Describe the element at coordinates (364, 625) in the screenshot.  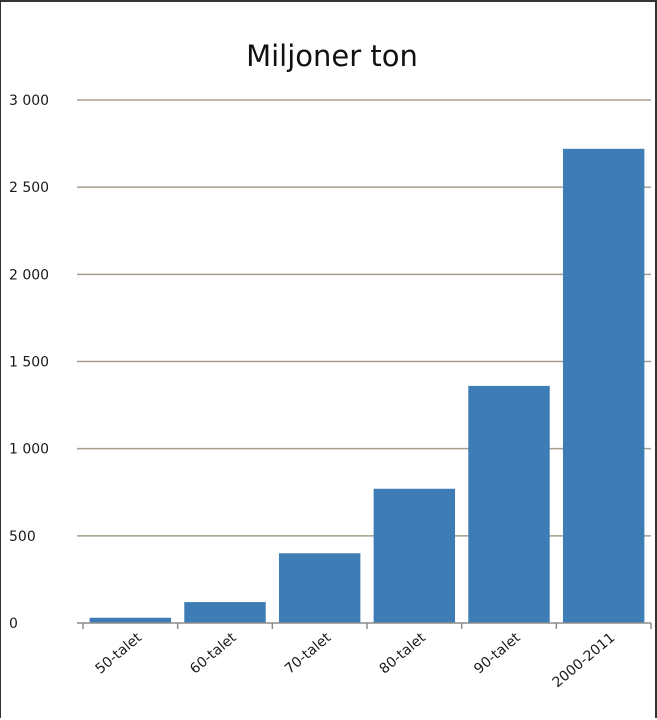
I see `x-axis` at that location.